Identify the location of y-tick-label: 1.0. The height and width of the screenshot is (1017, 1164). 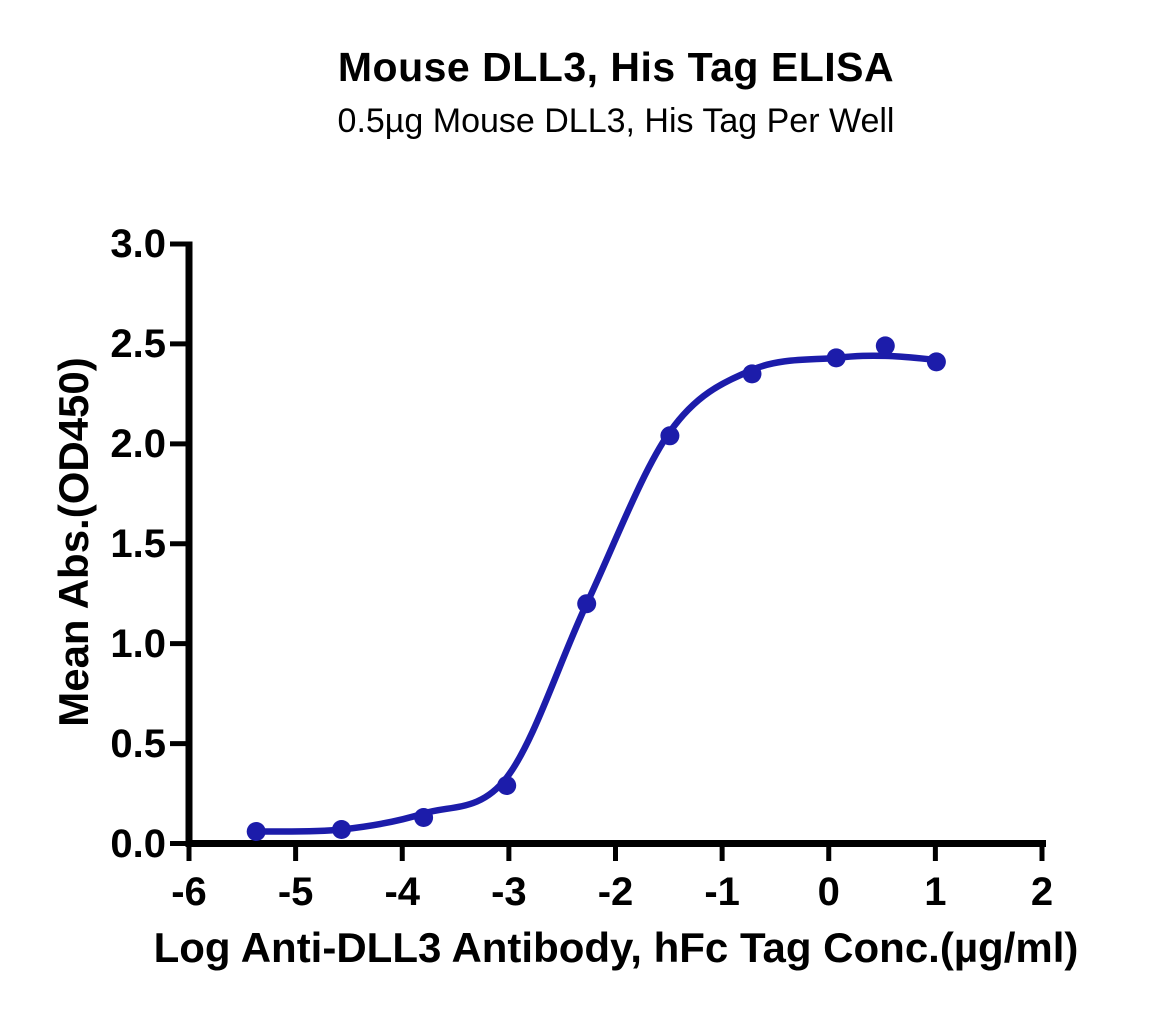
(138, 643).